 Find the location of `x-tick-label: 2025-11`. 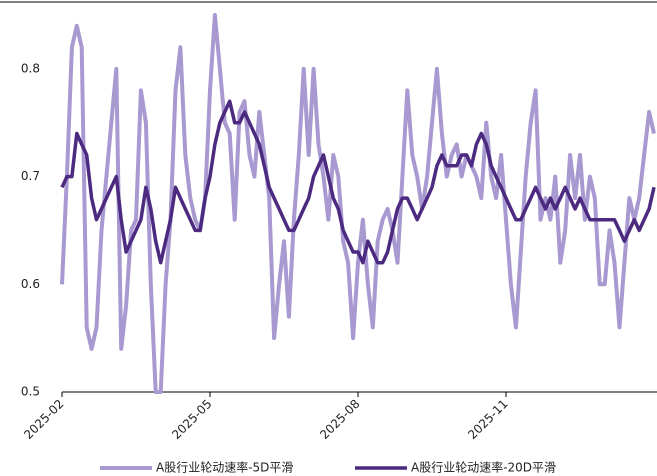

x-tick-label: 2025-11 is located at coordinates (487, 419).